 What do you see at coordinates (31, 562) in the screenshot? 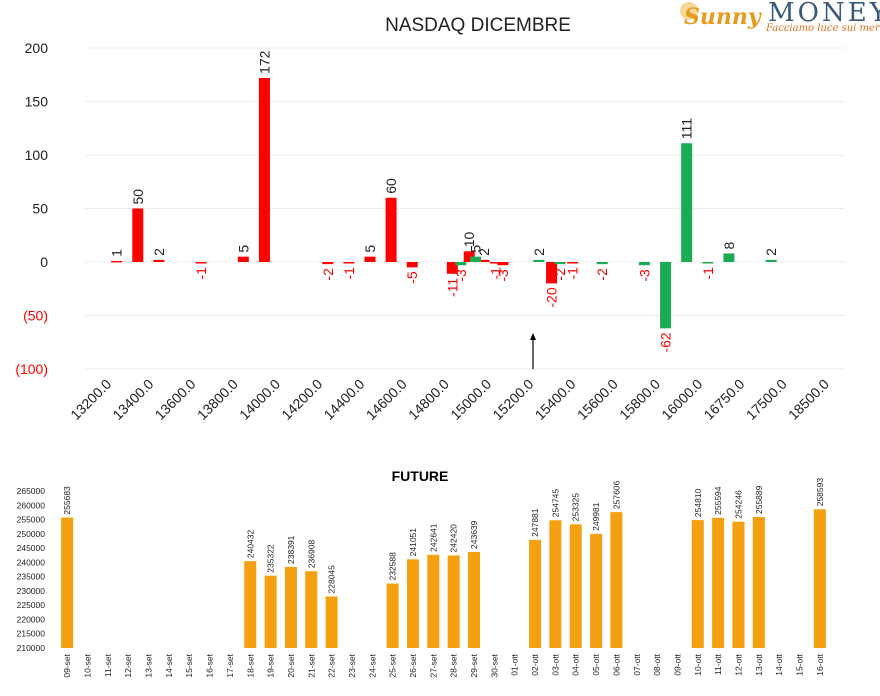
I see `y-tick-label: 240000` at bounding box center [31, 562].